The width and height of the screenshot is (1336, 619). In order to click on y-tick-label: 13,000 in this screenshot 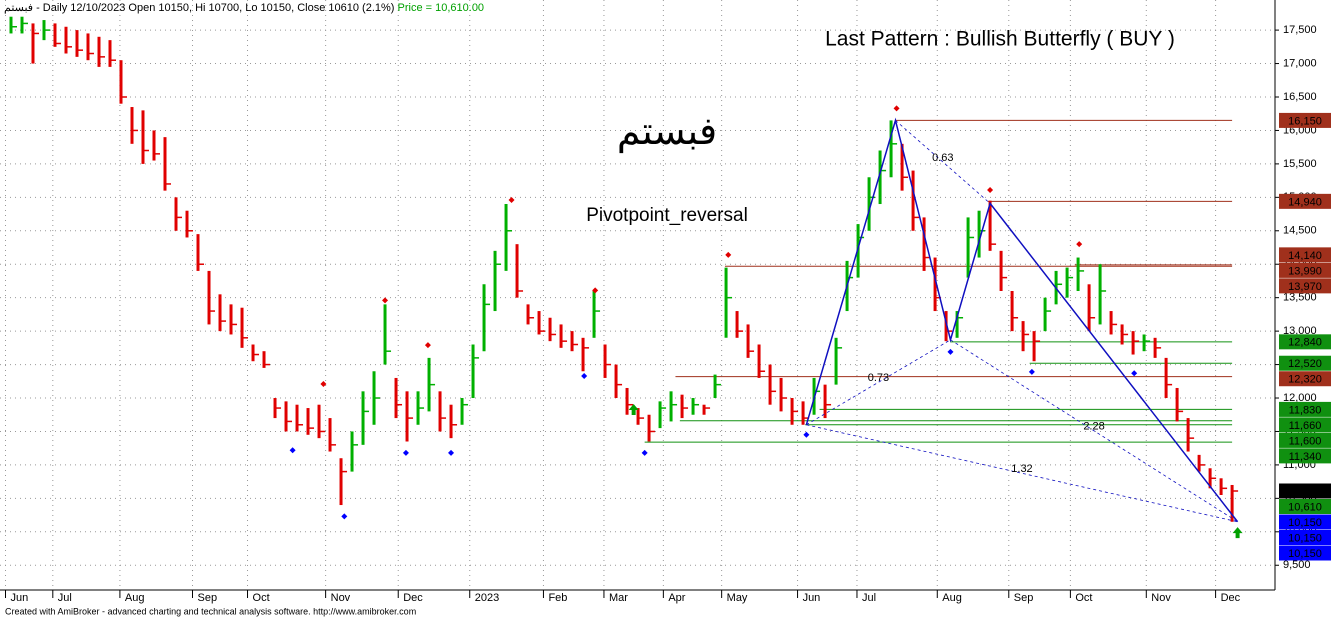, I will do `click(1300, 331)`.